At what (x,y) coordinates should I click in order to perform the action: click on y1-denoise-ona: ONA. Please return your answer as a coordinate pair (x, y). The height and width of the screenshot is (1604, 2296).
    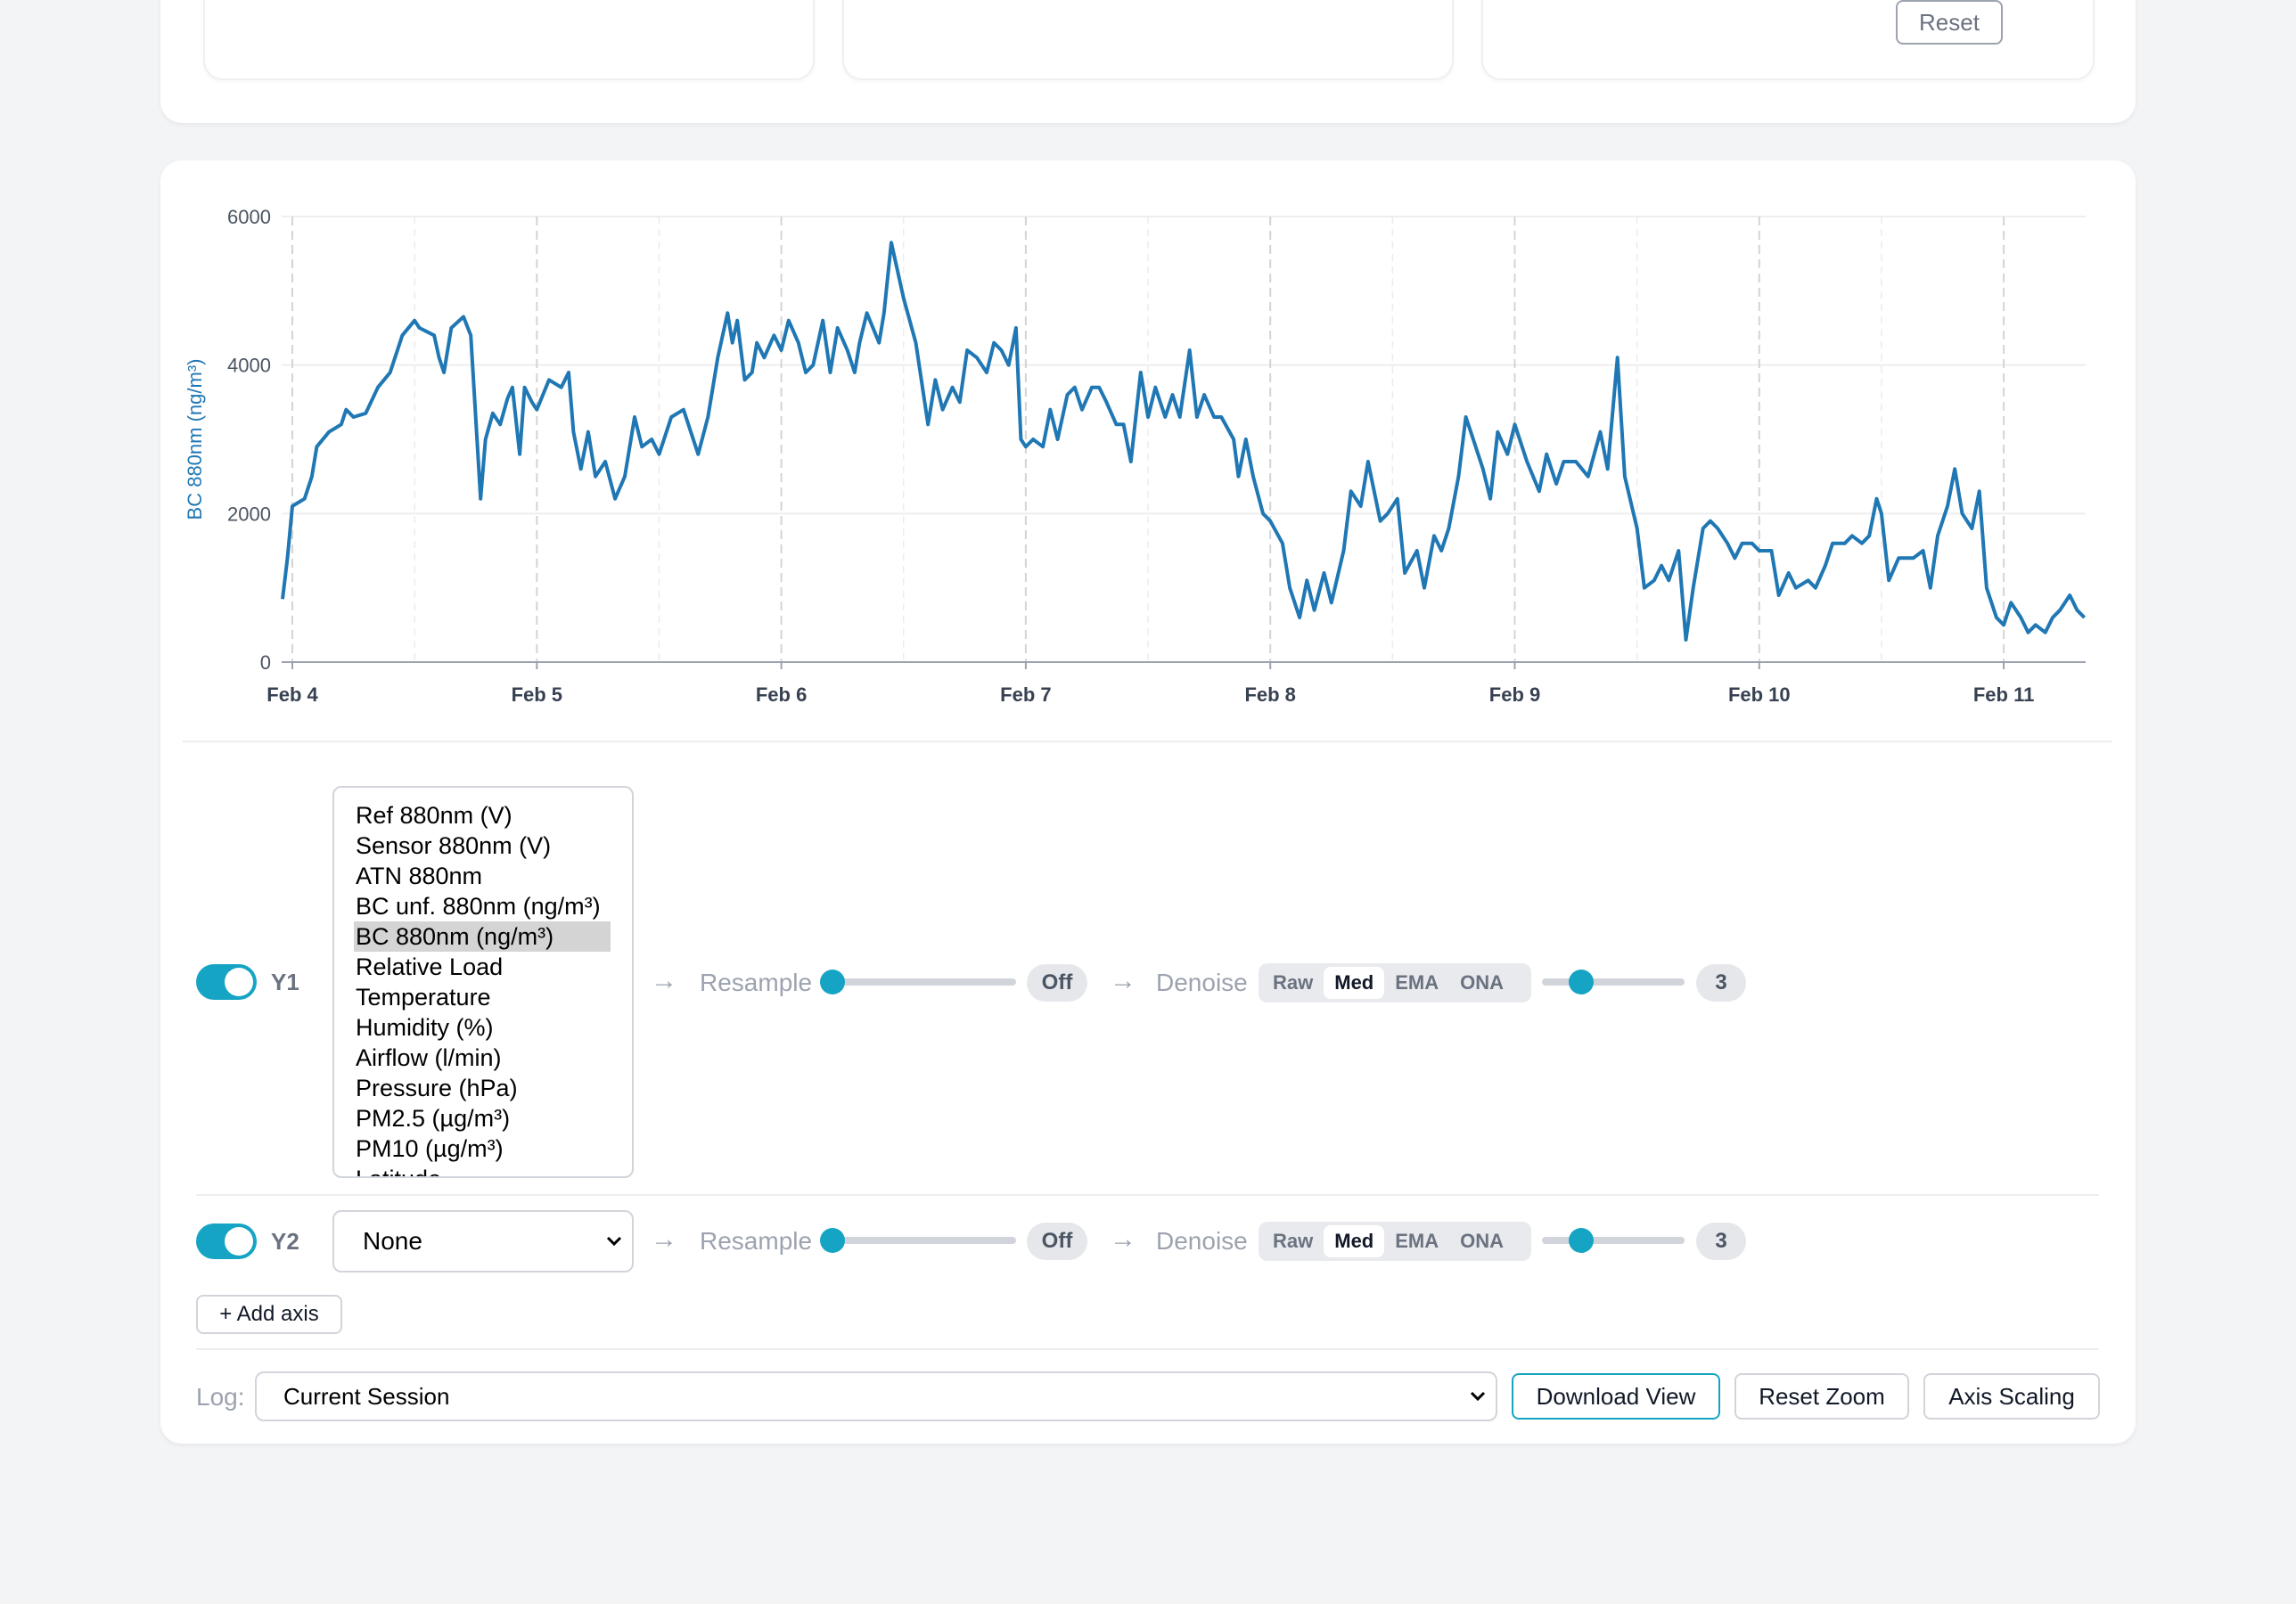
    Looking at the image, I should click on (1482, 983).